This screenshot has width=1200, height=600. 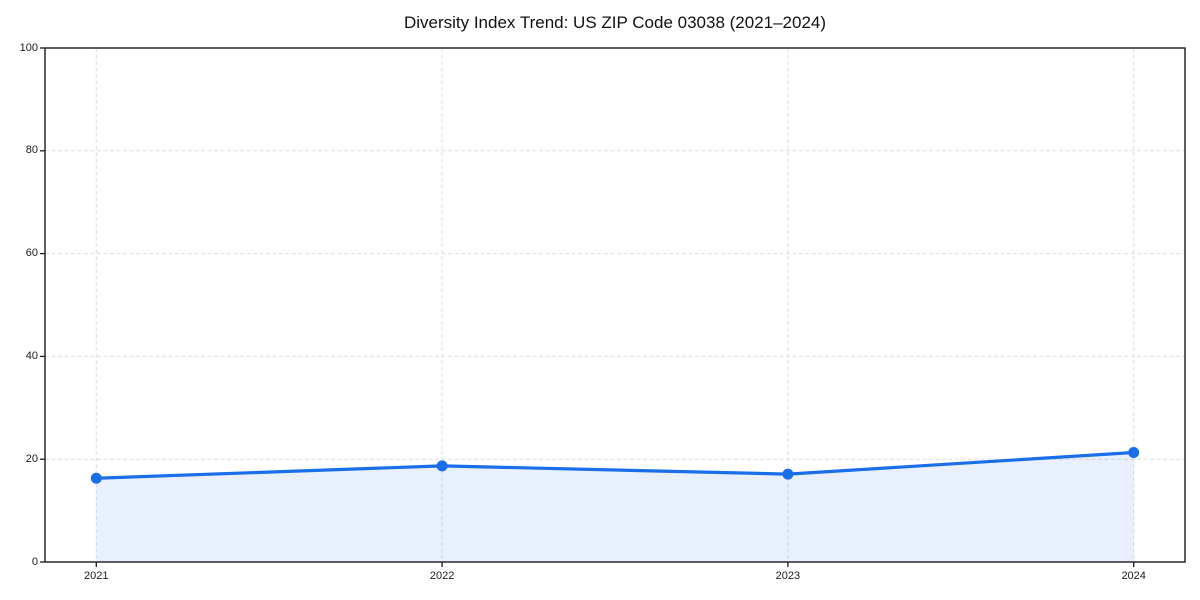 I want to click on y-tick-label: 60, so click(x=31, y=253).